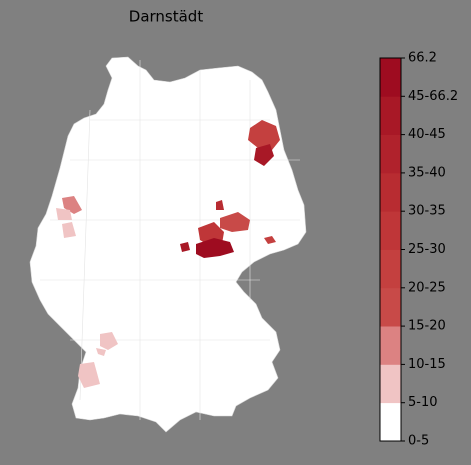  I want to click on colorbar-label: 20-25, so click(427, 287).